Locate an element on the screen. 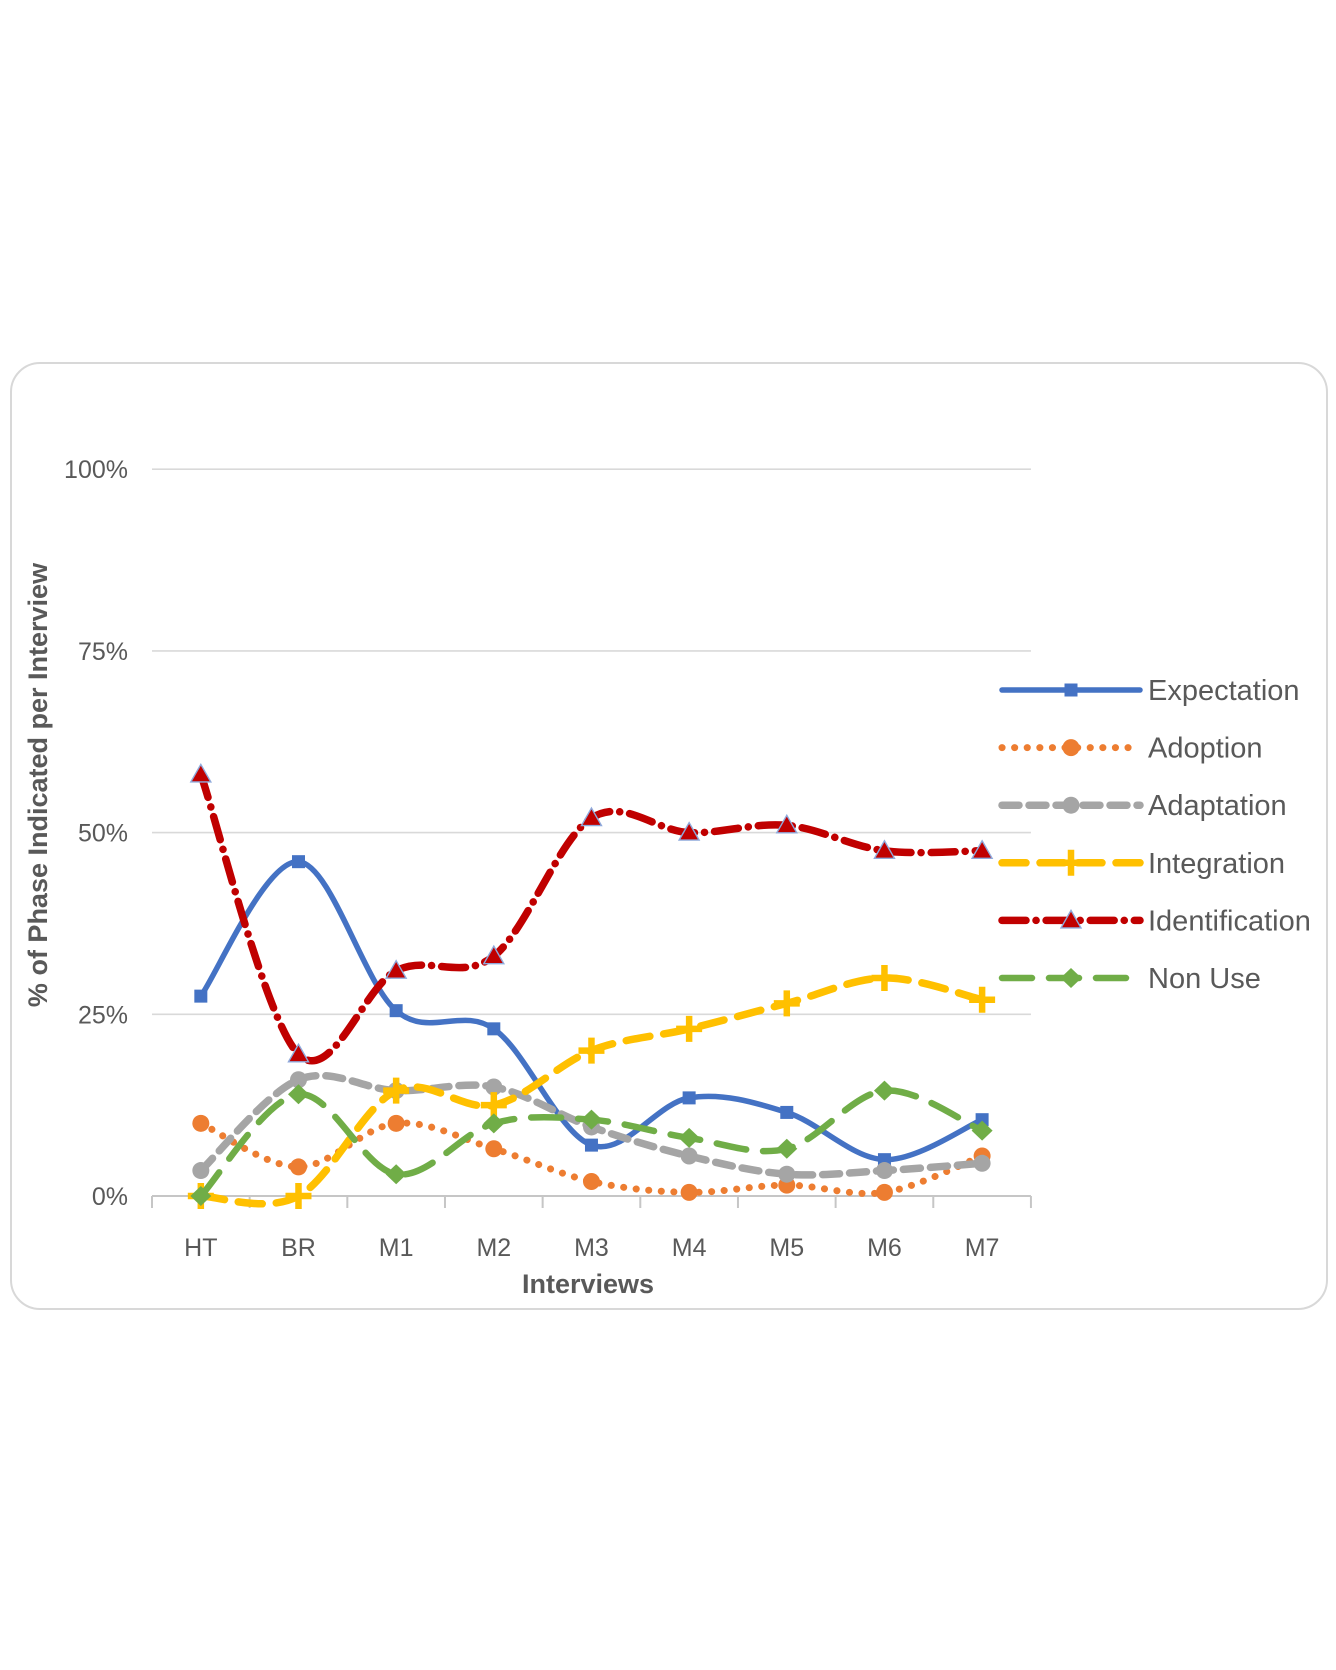 Image resolution: width=1336 pixels, height=1670 pixels. y-axis-title: % of Phase Indicated per Interview is located at coordinates (38, 784).